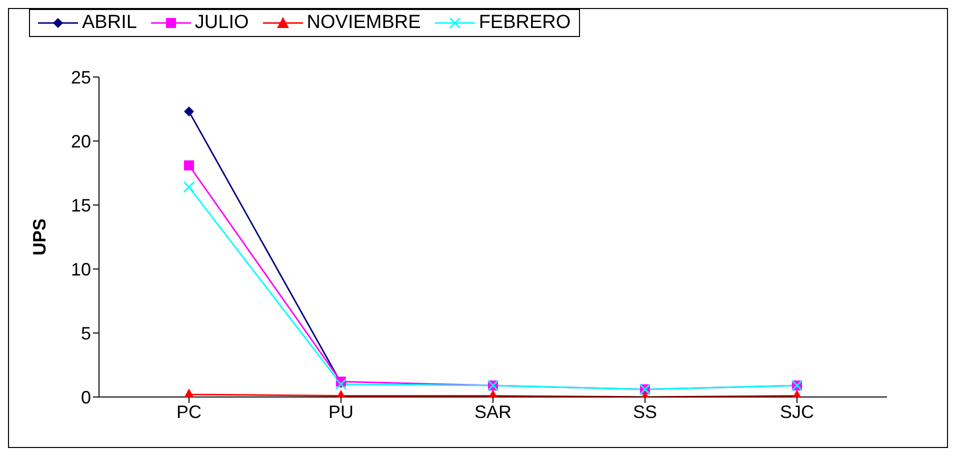 The width and height of the screenshot is (959, 465). What do you see at coordinates (363, 23) in the screenshot?
I see `legend-label: NOVIEMBRE` at bounding box center [363, 23].